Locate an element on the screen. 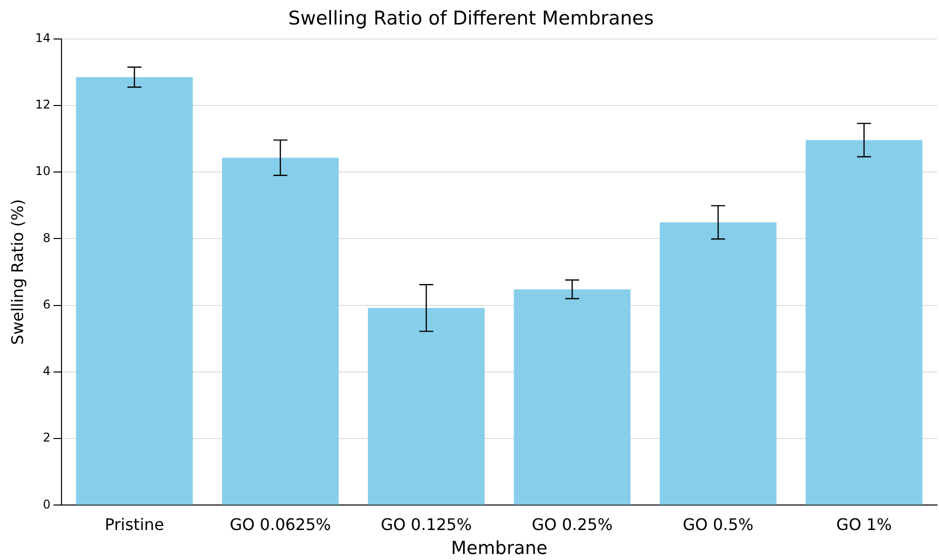 The image size is (939, 560). y-axis-title: Swelling Ratio (%) is located at coordinates (17, 272).